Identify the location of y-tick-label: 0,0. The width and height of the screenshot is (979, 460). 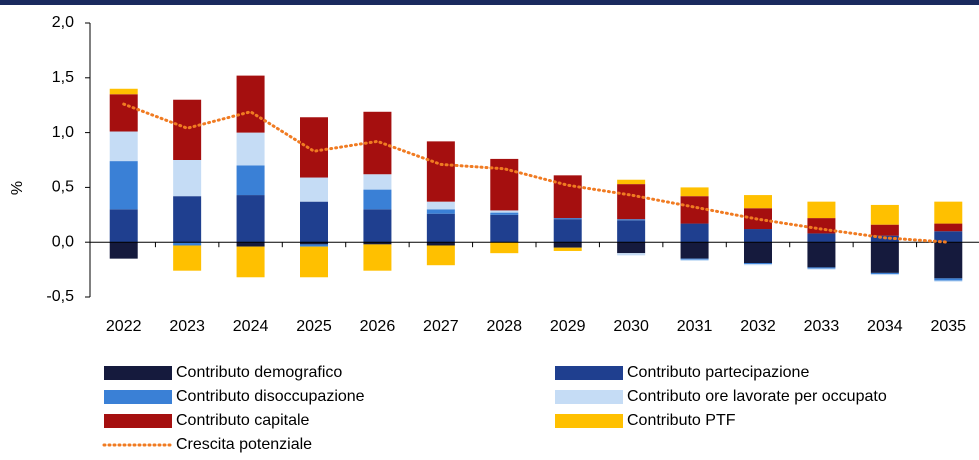
(63, 241).